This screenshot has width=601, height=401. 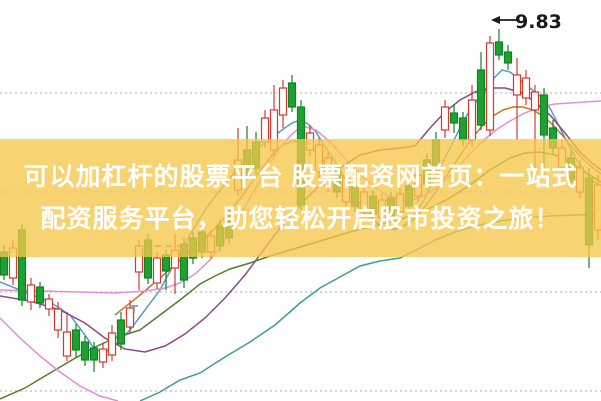 What do you see at coordinates (300, 219) in the screenshot?
I see `headline-line2: 配资服务平台，助您轻松开启股市投资之旅！` at bounding box center [300, 219].